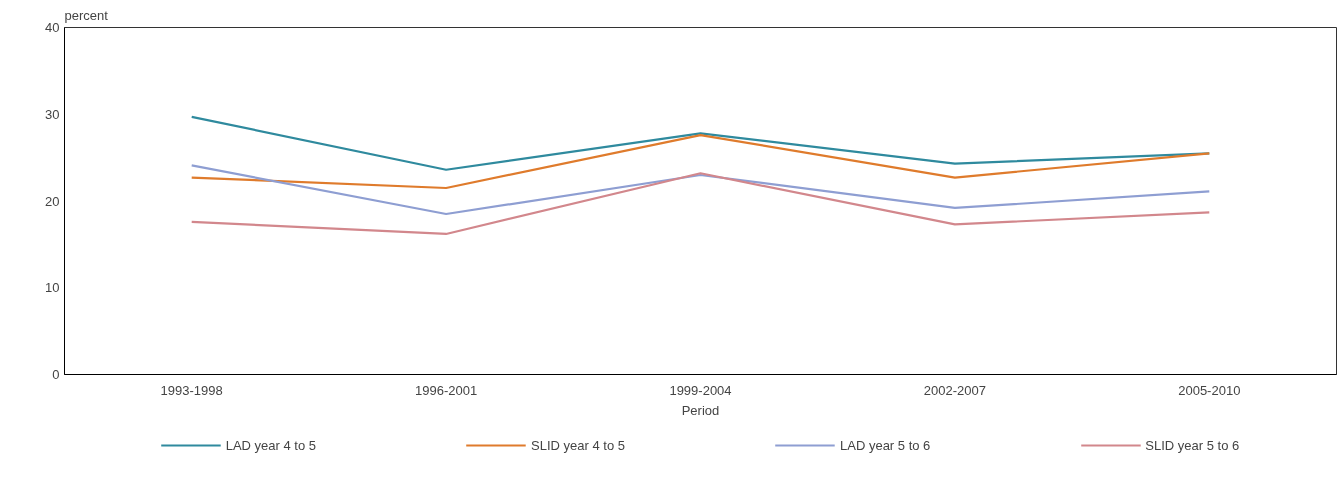  Describe the element at coordinates (1192, 445) in the screenshot. I see `legend-label: SLID year 5 to 6` at that location.